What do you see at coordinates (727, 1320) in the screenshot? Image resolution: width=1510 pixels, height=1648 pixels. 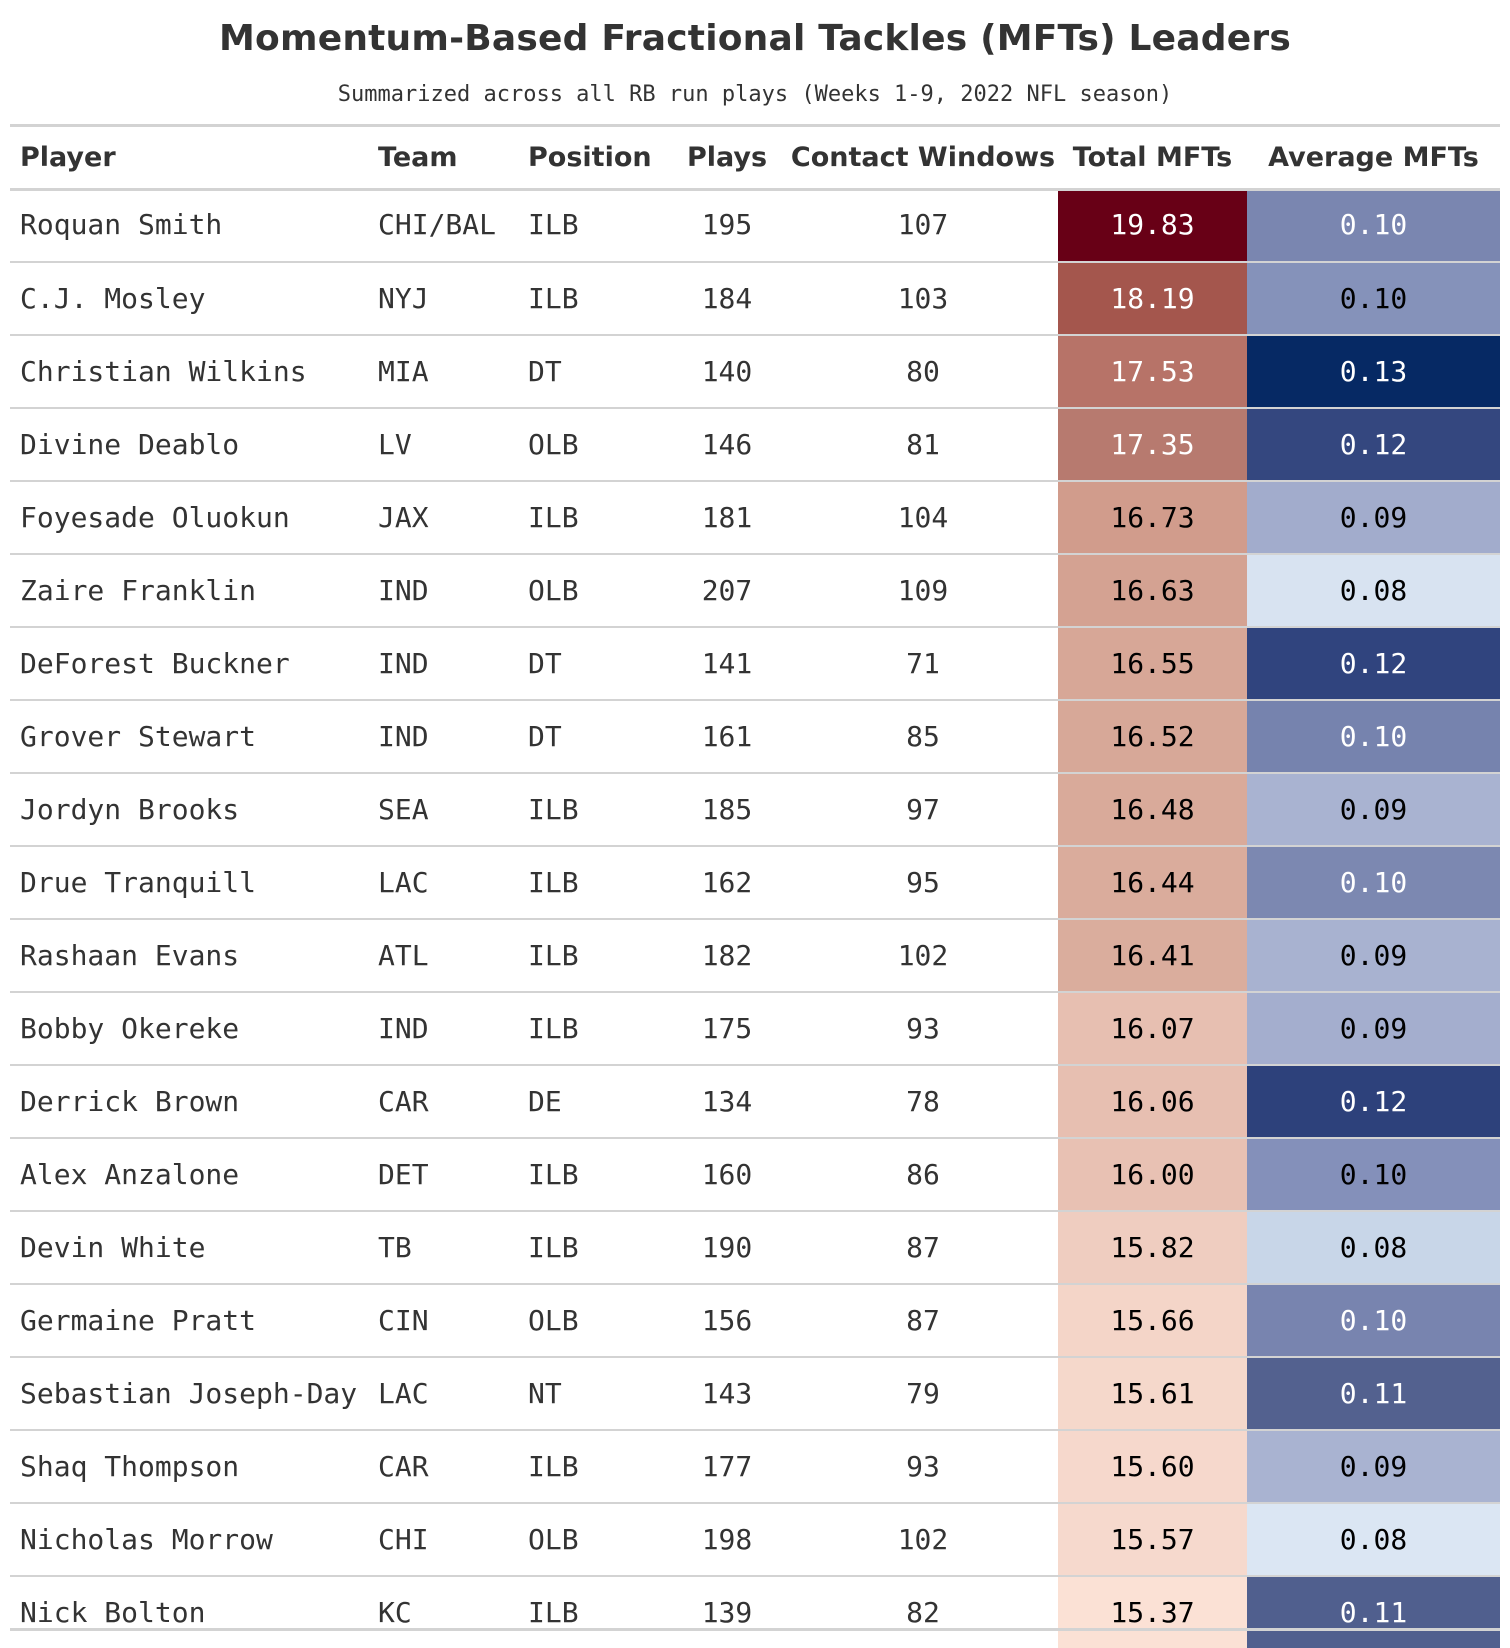 I see `plays-cell: 156` at bounding box center [727, 1320].